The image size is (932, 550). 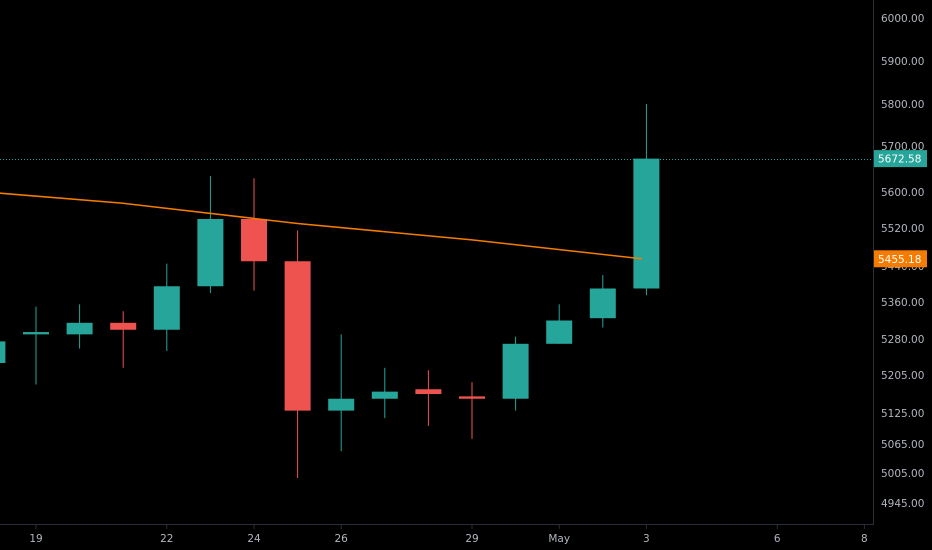 I want to click on price-tick-label: 6000.00, so click(x=902, y=19).